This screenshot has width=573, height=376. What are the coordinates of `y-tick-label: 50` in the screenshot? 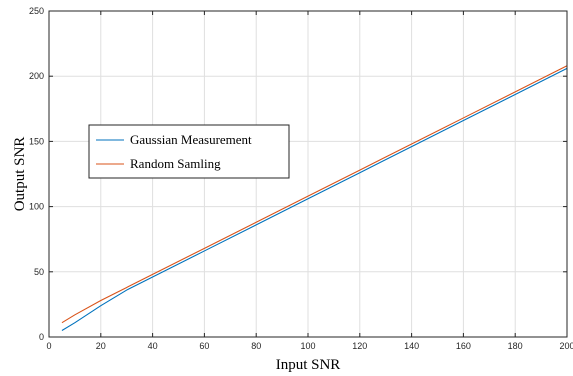 It's located at (39, 272).